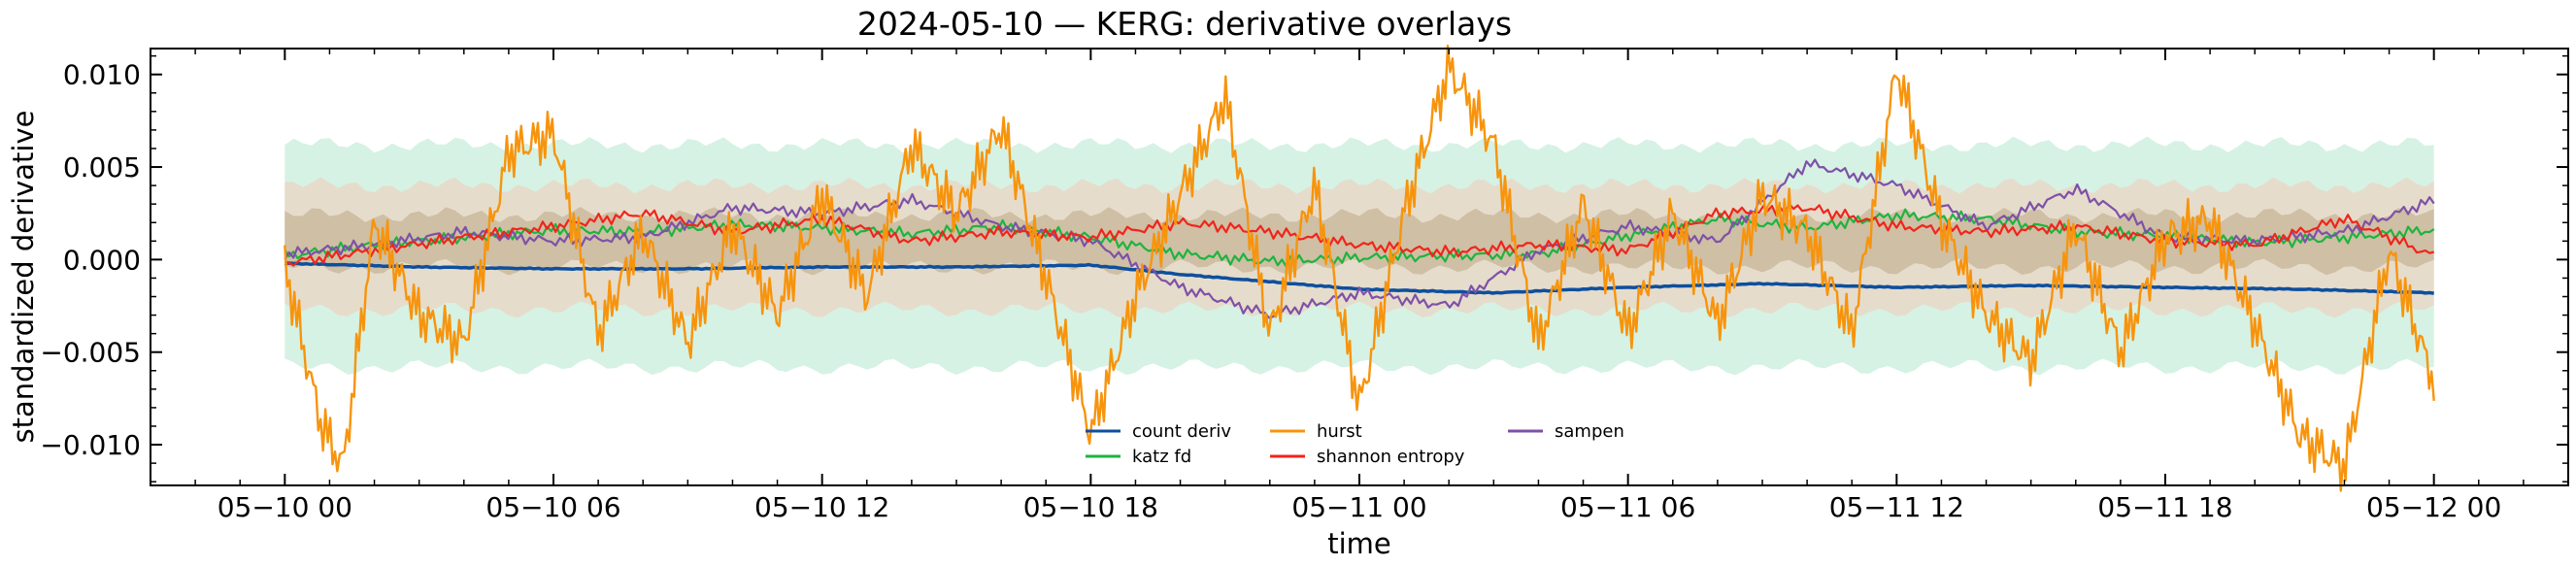 This screenshot has height=566, width=2576. Describe the element at coordinates (2434, 507) in the screenshot. I see `x-tick-label: 05−12 00` at that location.